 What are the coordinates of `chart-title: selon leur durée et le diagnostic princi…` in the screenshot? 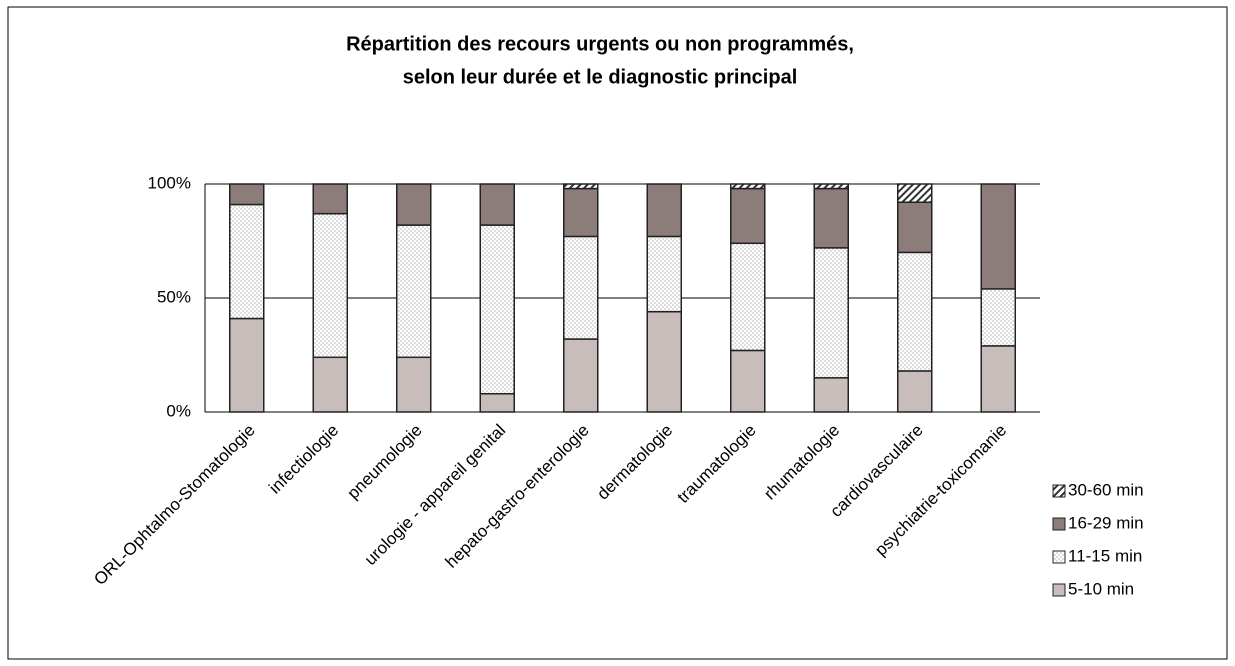 It's located at (600, 77).